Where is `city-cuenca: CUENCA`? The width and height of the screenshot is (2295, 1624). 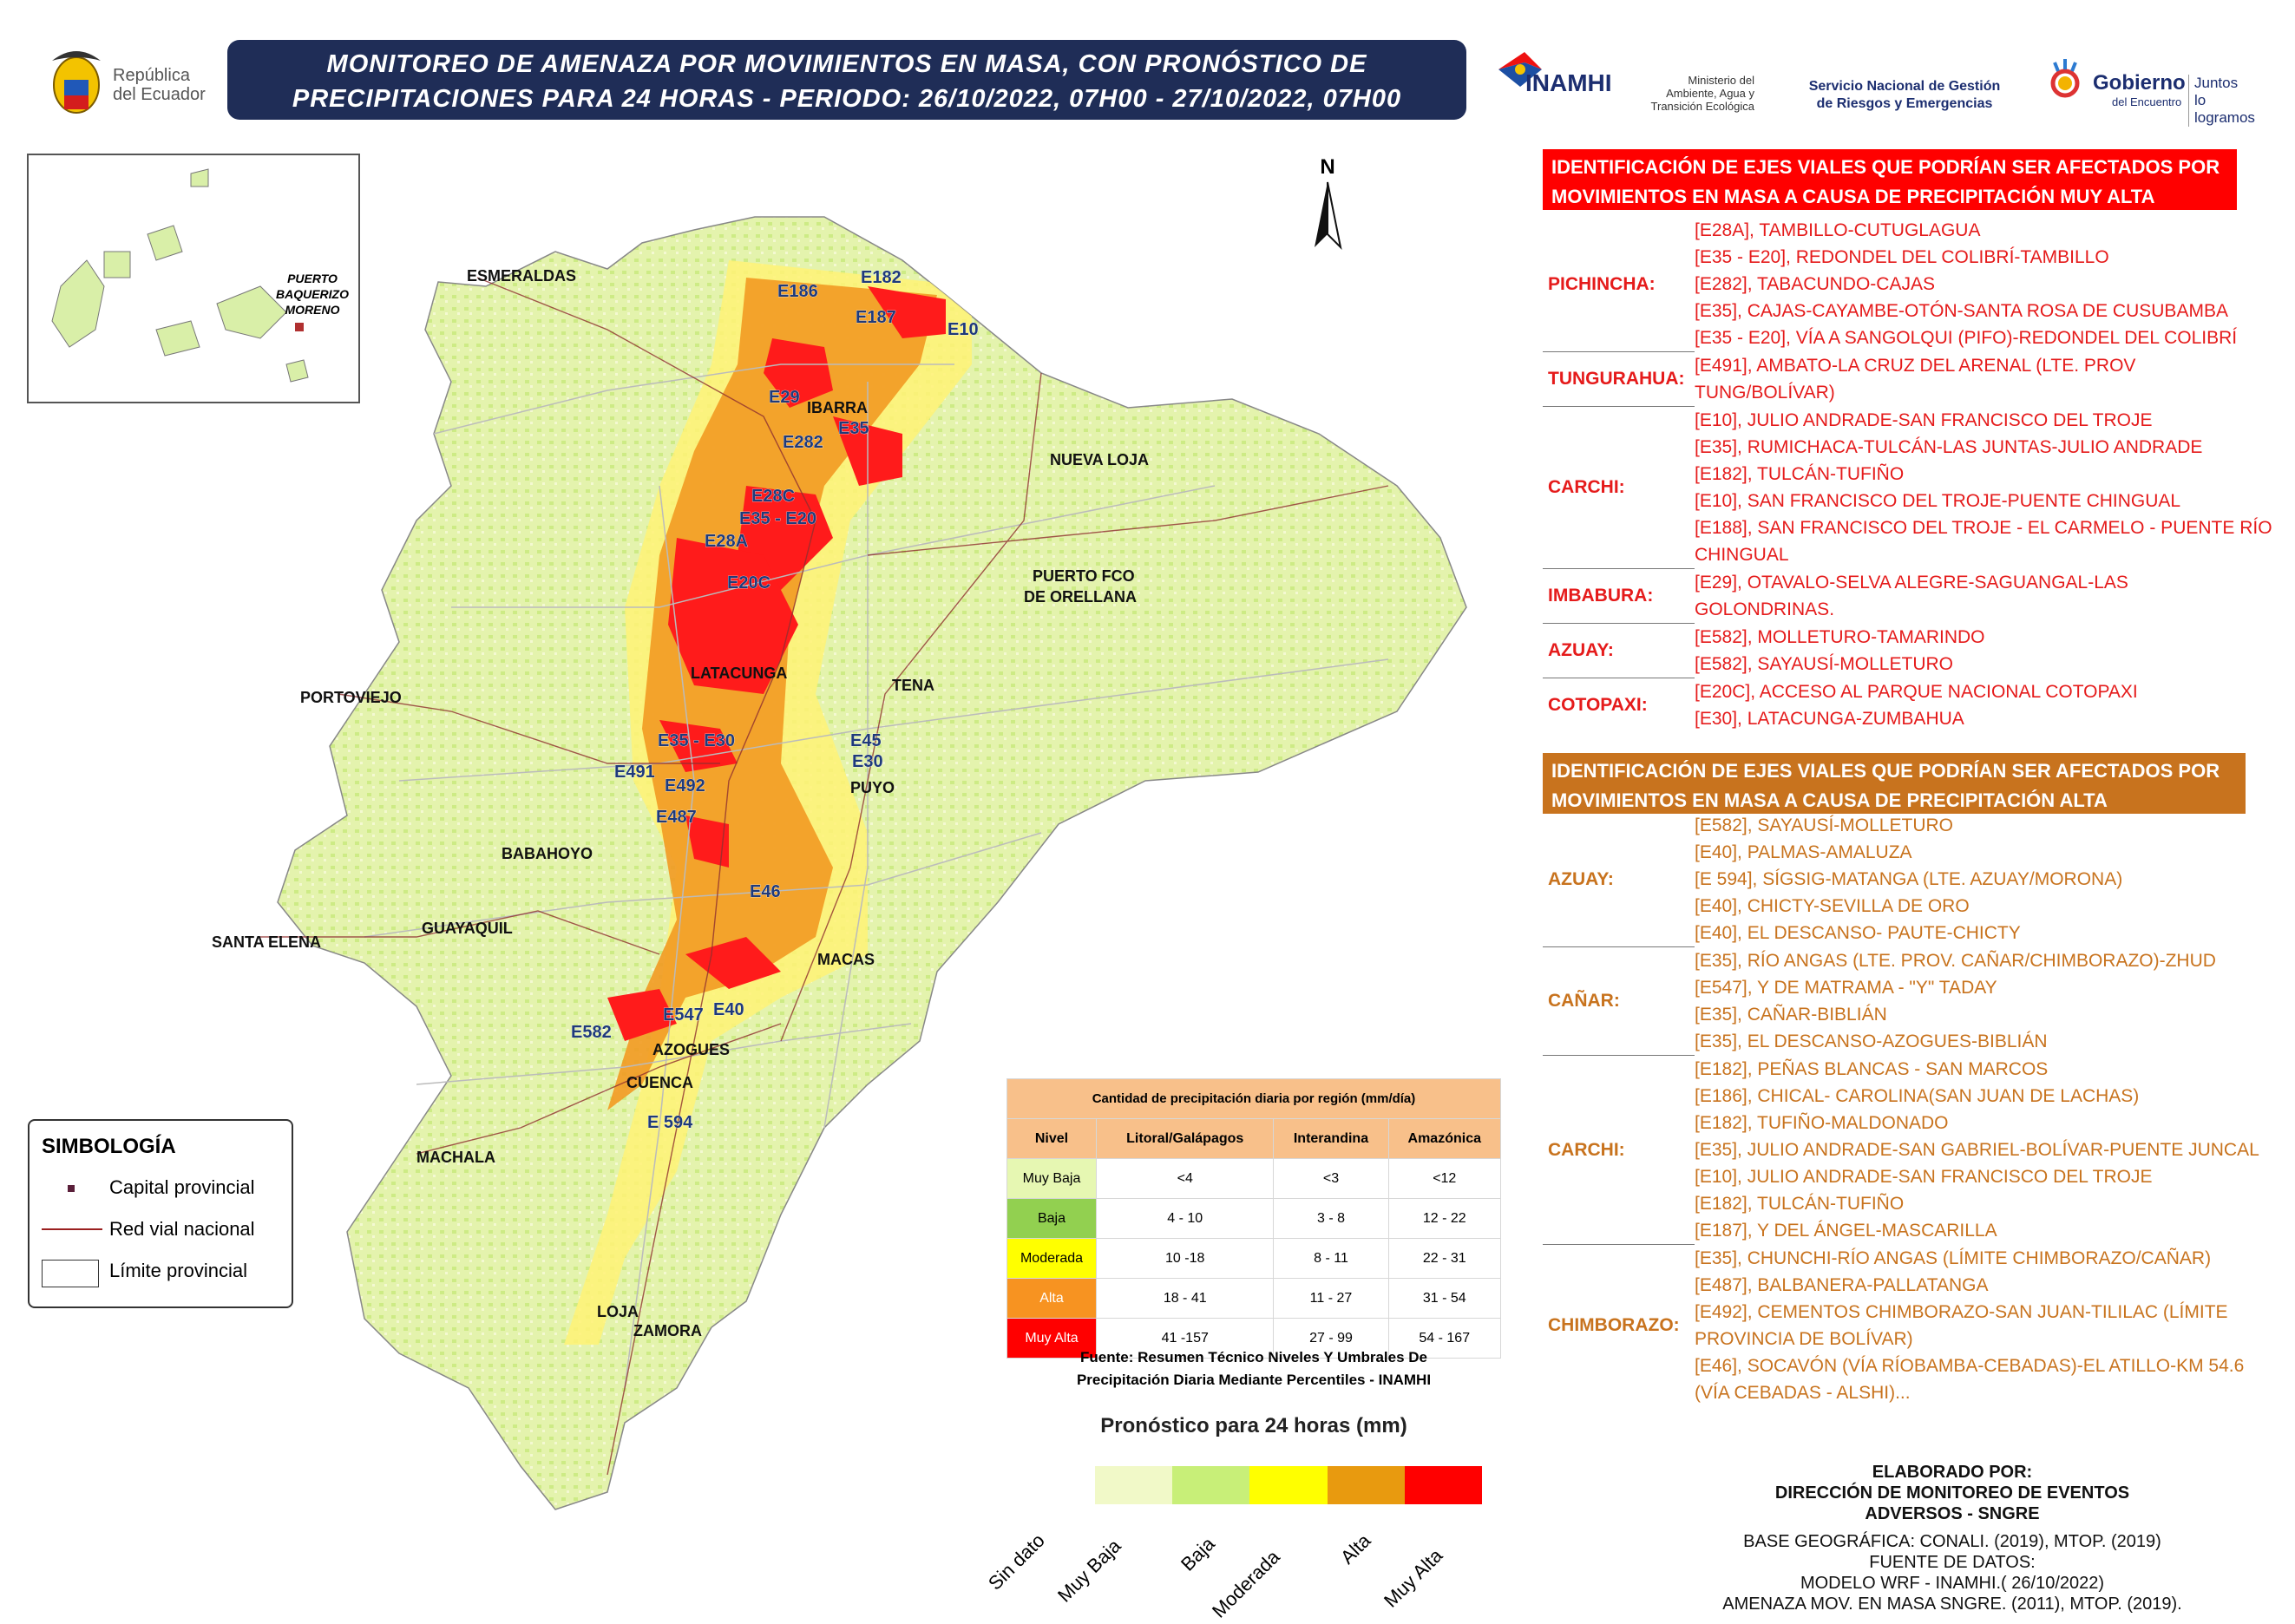
city-cuenca: CUENCA is located at coordinates (659, 1082).